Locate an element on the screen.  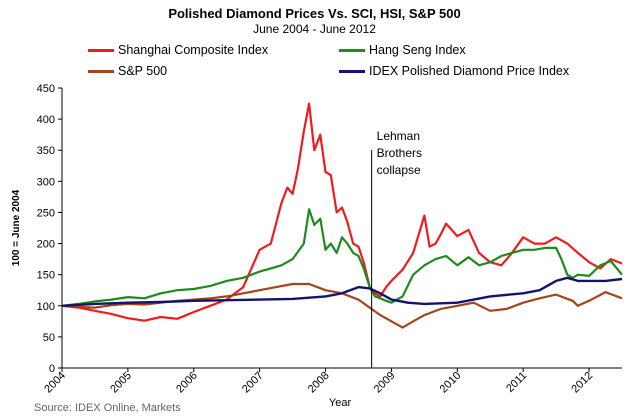
y-tick-label: 0 is located at coordinates (52, 369).